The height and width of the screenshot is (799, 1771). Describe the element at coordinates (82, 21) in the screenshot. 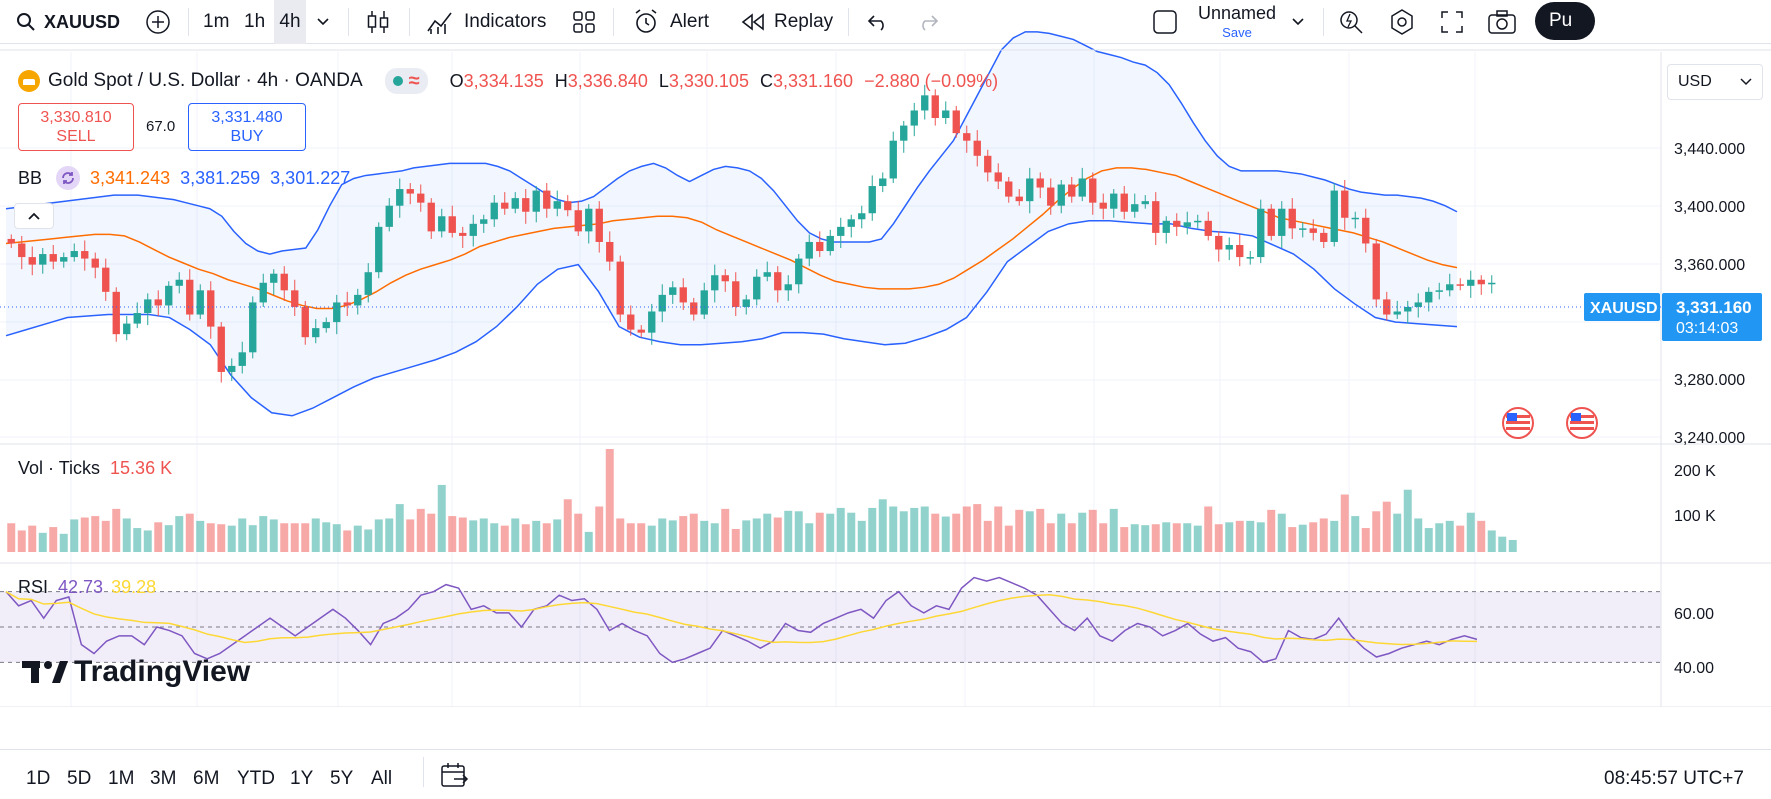

I see `symbol-name: XAUUSD` at that location.